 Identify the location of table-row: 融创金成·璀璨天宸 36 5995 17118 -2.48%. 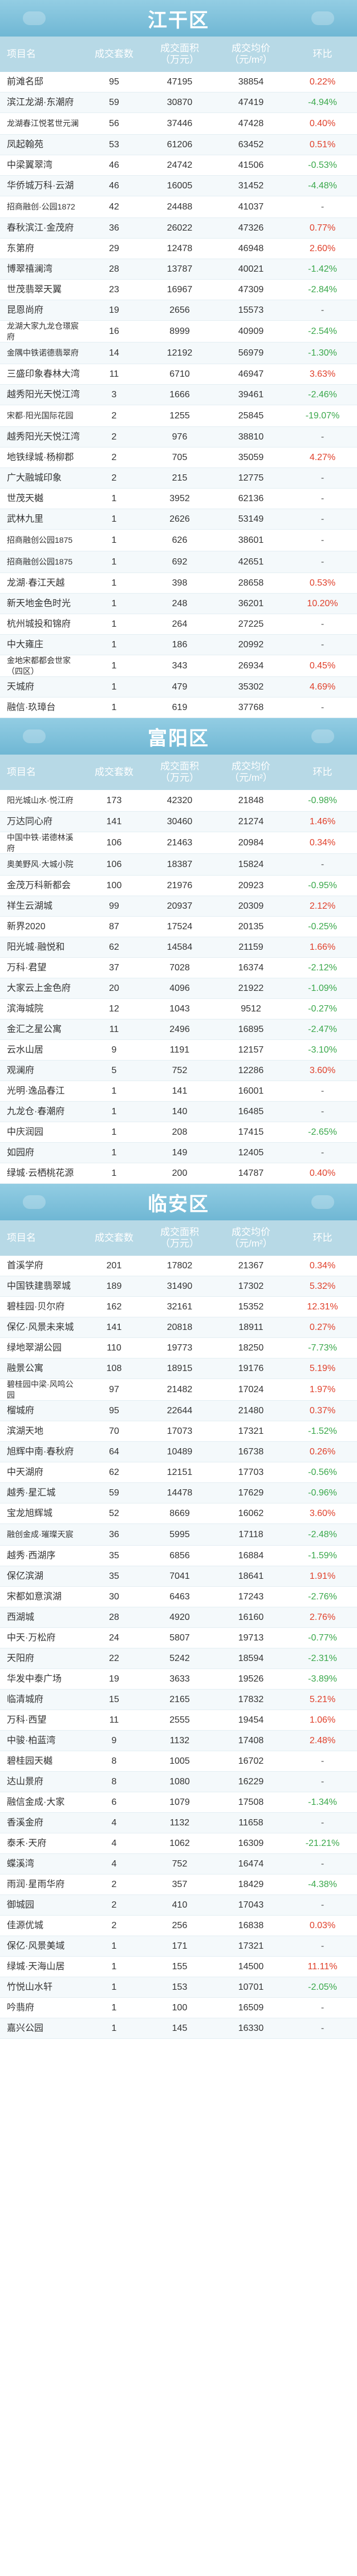
(178, 1535).